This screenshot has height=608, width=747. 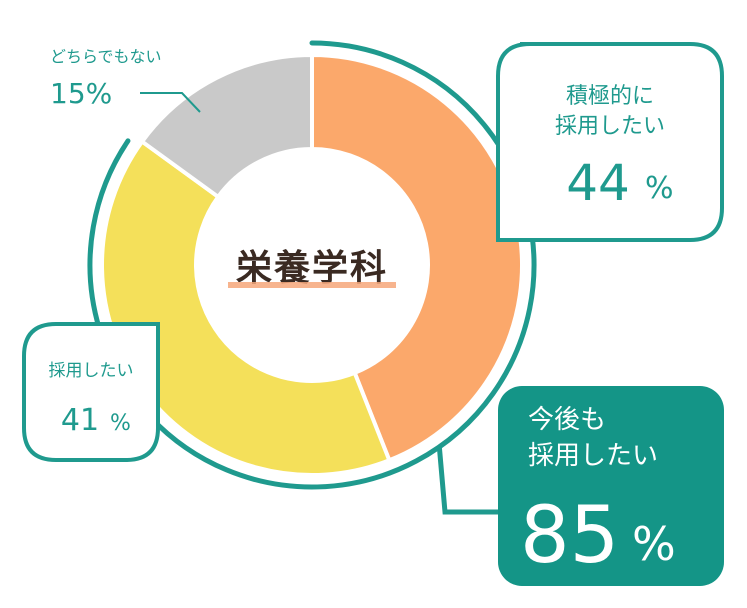 I want to click on label-yellow-value: 41, so click(x=80, y=420).